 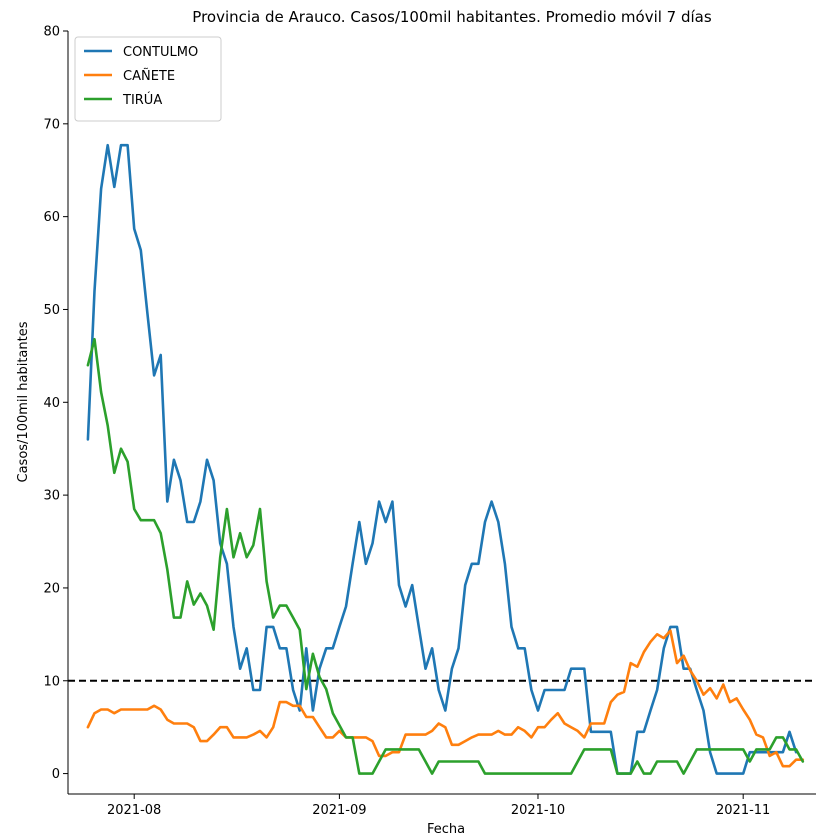 What do you see at coordinates (438, 806) in the screenshot?
I see `x-axis-ticks: 2021-08 2021-09 2021-10 2021-11` at bounding box center [438, 806].